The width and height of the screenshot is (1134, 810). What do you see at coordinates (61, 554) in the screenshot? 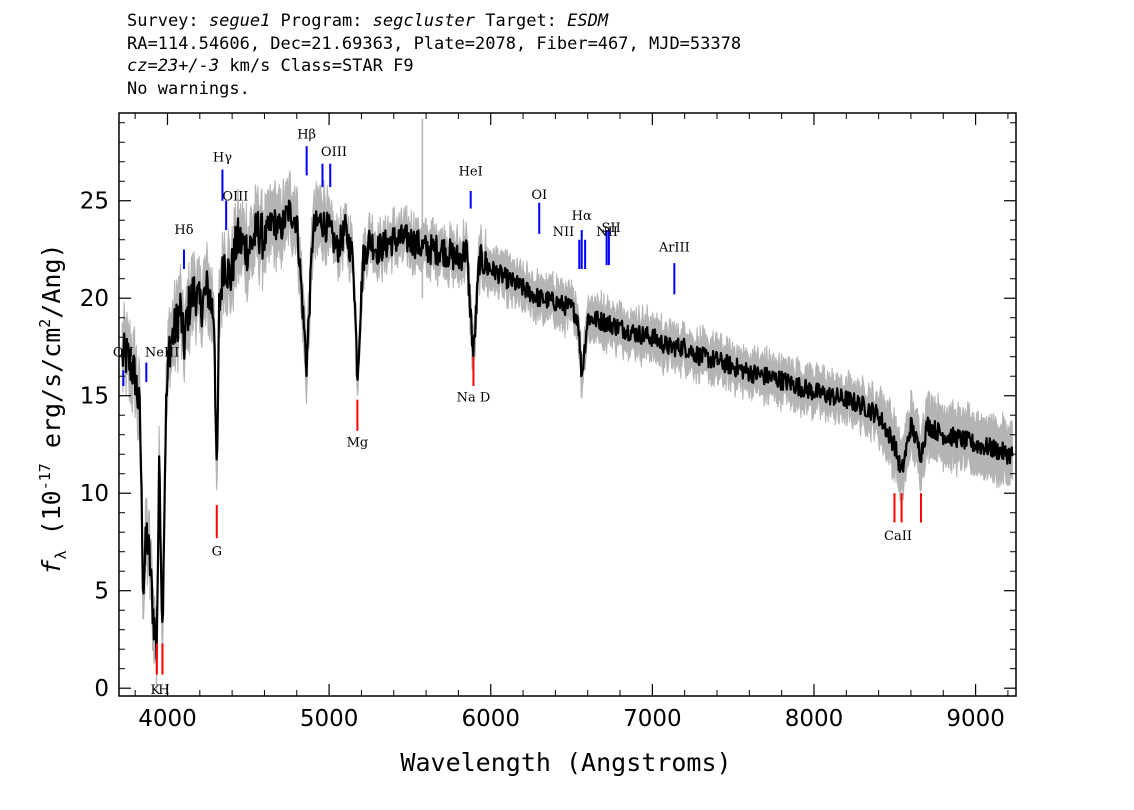
I see `y-axis-title-sub: λ` at bounding box center [61, 554].